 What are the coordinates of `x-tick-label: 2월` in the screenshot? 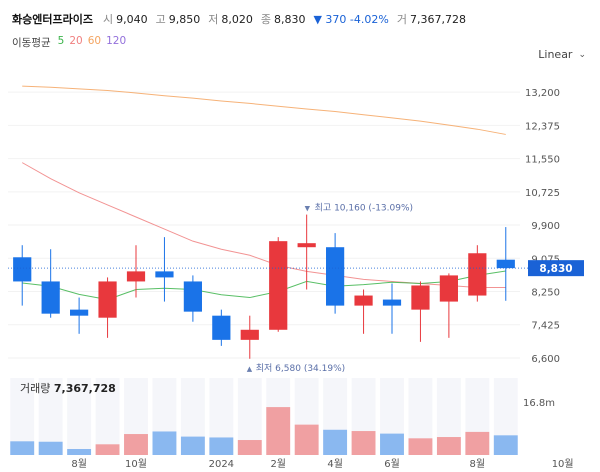 It's located at (278, 464).